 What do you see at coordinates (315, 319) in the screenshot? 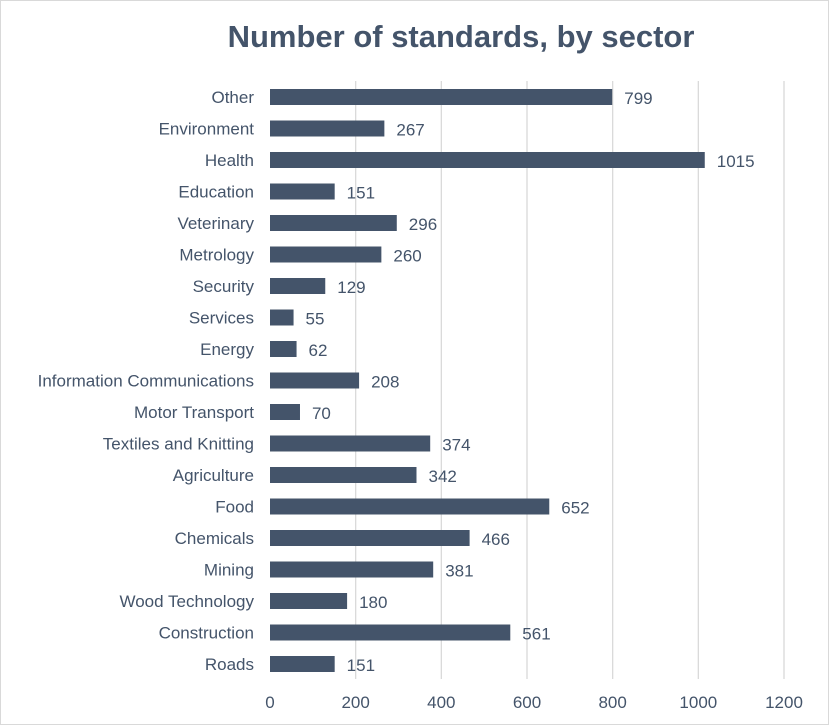
I see `data-label: 55` at bounding box center [315, 319].